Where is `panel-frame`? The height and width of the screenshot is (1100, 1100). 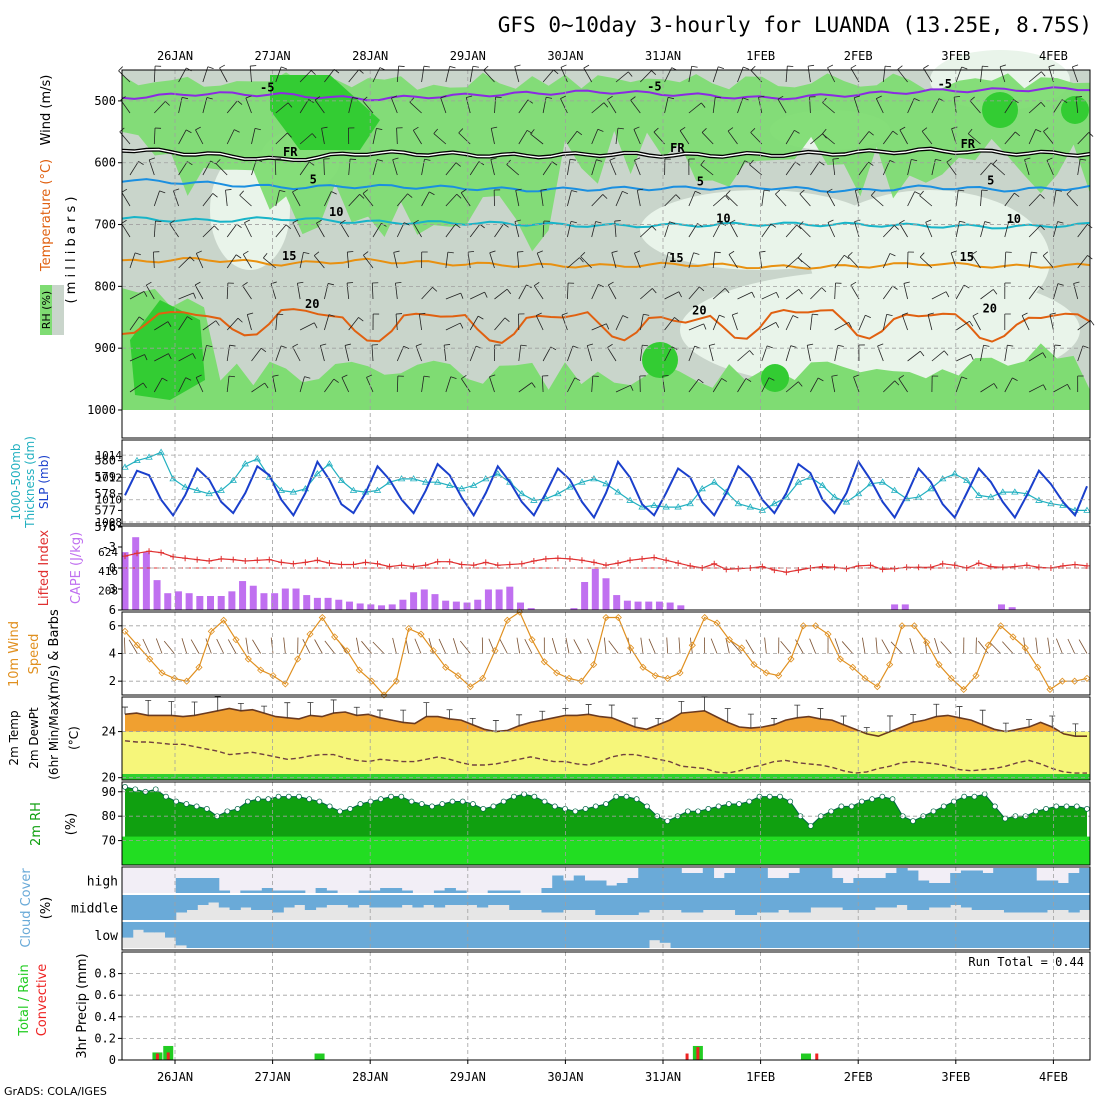
panel-frame is located at coordinates (606, 738).